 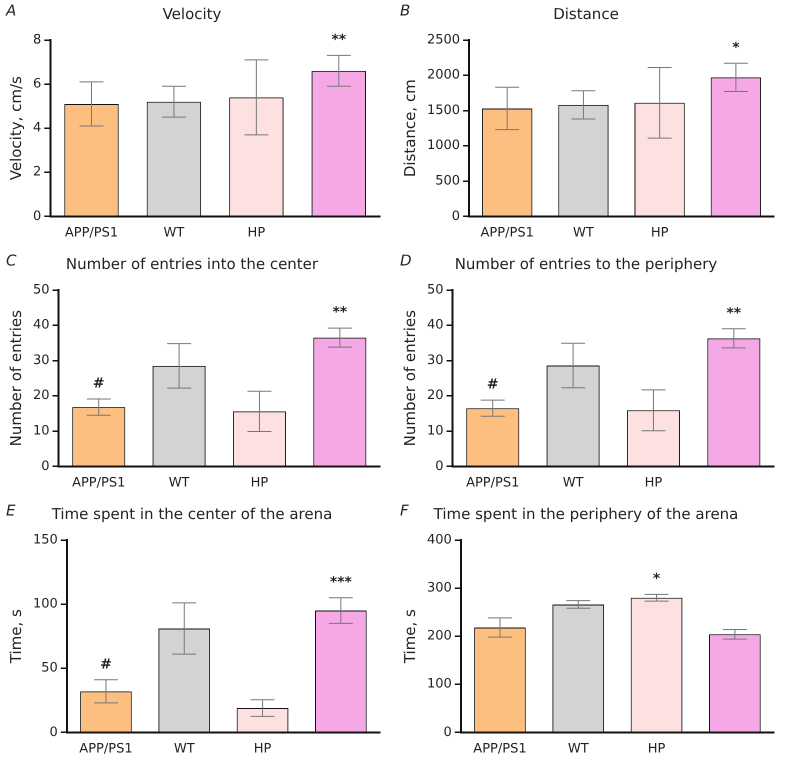 I want to click on text: E, so click(x=11, y=510).